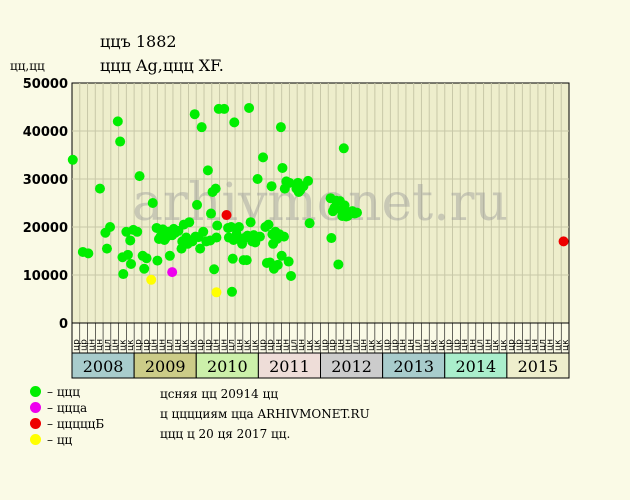  I want to click on y-axis-unit: цц,цц, so click(27, 66).